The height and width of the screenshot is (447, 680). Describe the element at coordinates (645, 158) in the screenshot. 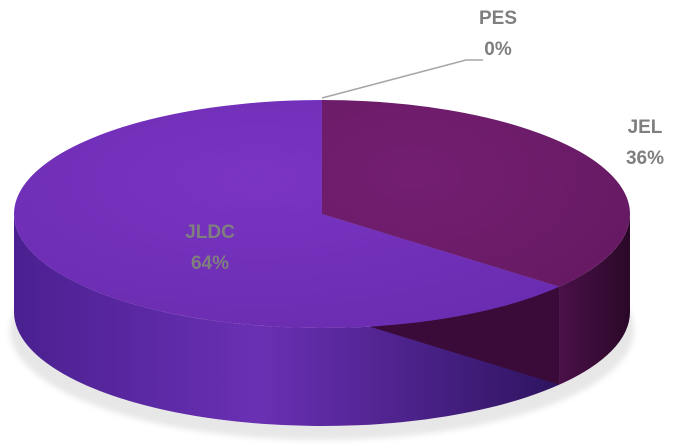

I see `data-label-percent-jel: 36%` at that location.